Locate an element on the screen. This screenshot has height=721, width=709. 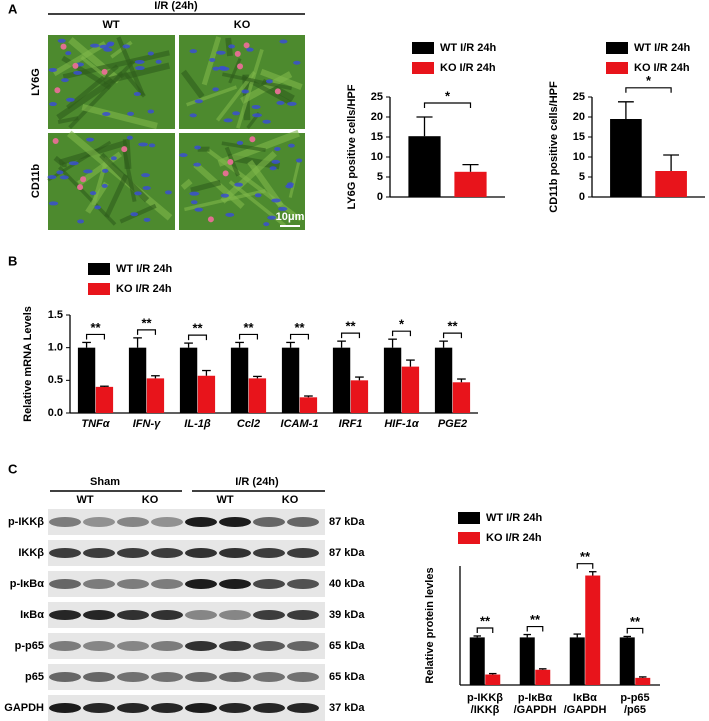
y-axis-label: Relative protein levles is located at coordinates (430, 625).